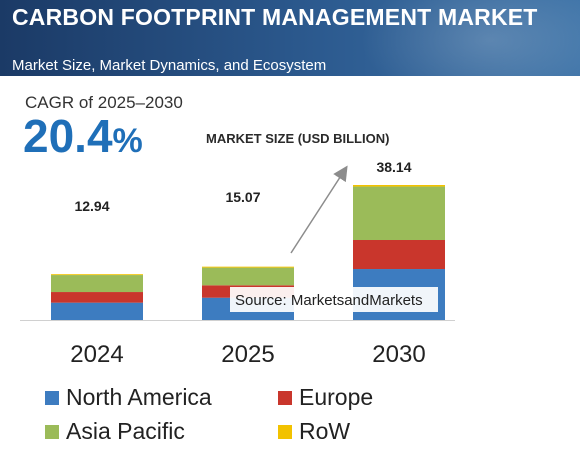 The height and width of the screenshot is (453, 580). Describe the element at coordinates (97, 275) in the screenshot. I see `bar-segment-2024-row` at that location.